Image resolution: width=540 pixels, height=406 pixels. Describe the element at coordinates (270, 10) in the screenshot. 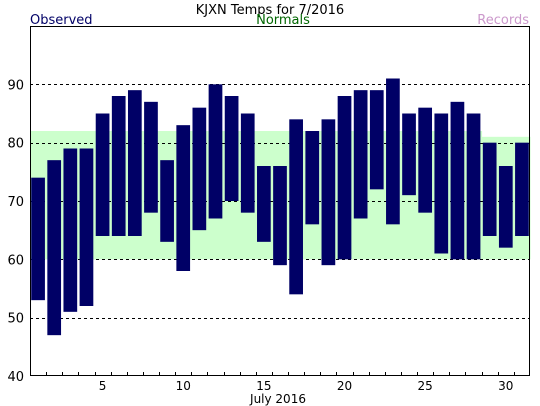

I see `chart-title: KJXN Temps for 7/2016` at that location.